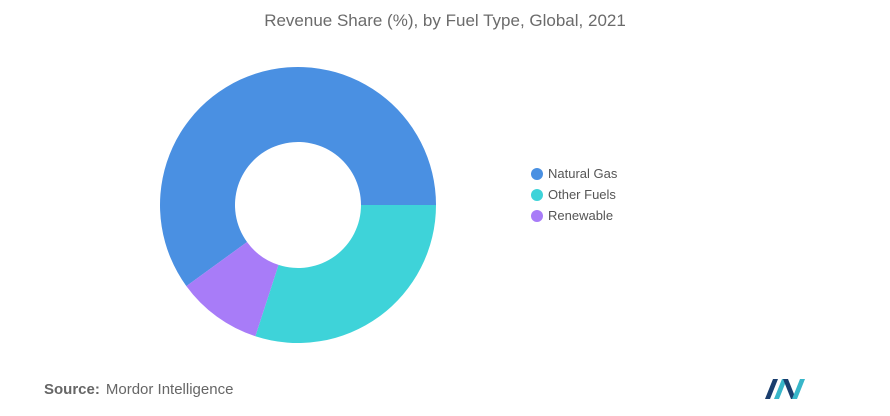 Image resolution: width=890 pixels, height=416 pixels. What do you see at coordinates (780, 389) in the screenshot?
I see `logo-shape-middle` at bounding box center [780, 389].